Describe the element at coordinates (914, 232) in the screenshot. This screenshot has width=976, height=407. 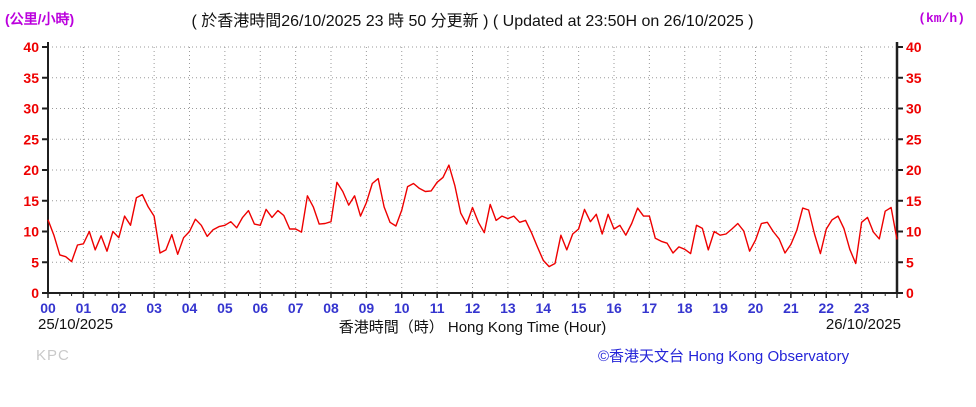
I see `y-tick-label-right: 10` at that location.